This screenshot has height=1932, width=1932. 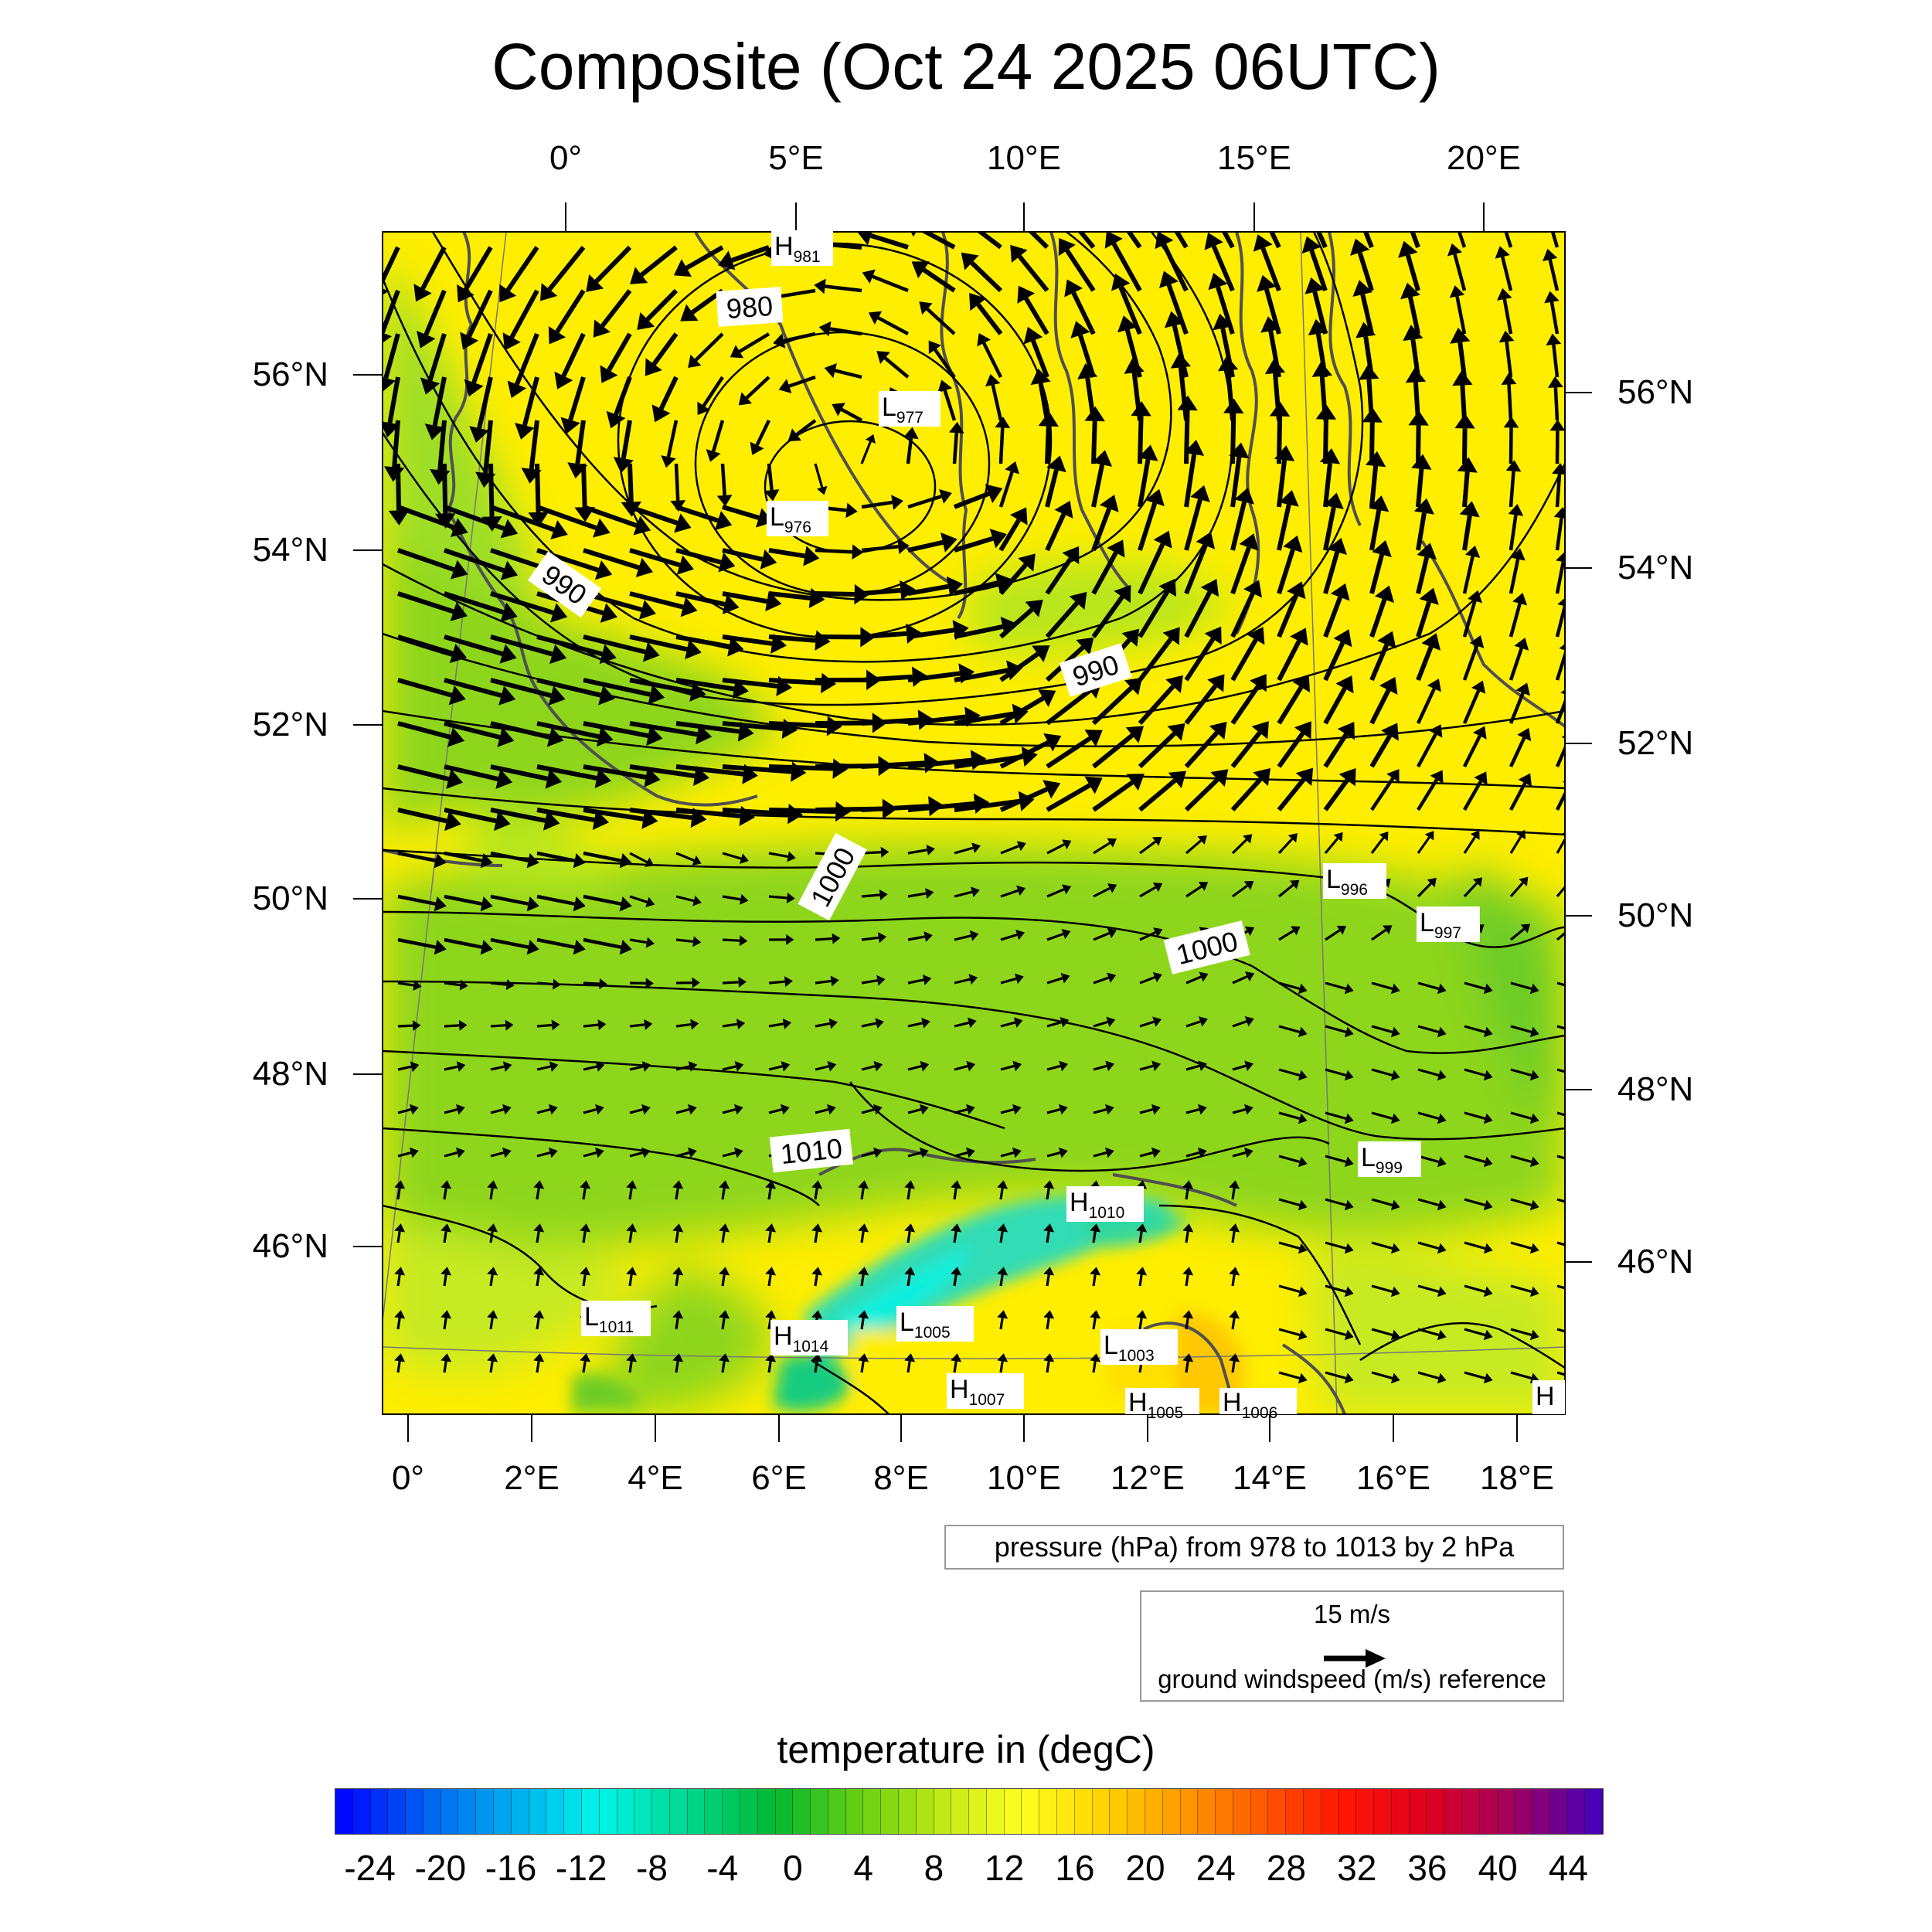 I want to click on pressure-center-label: H1007, so click(x=985, y=1391).